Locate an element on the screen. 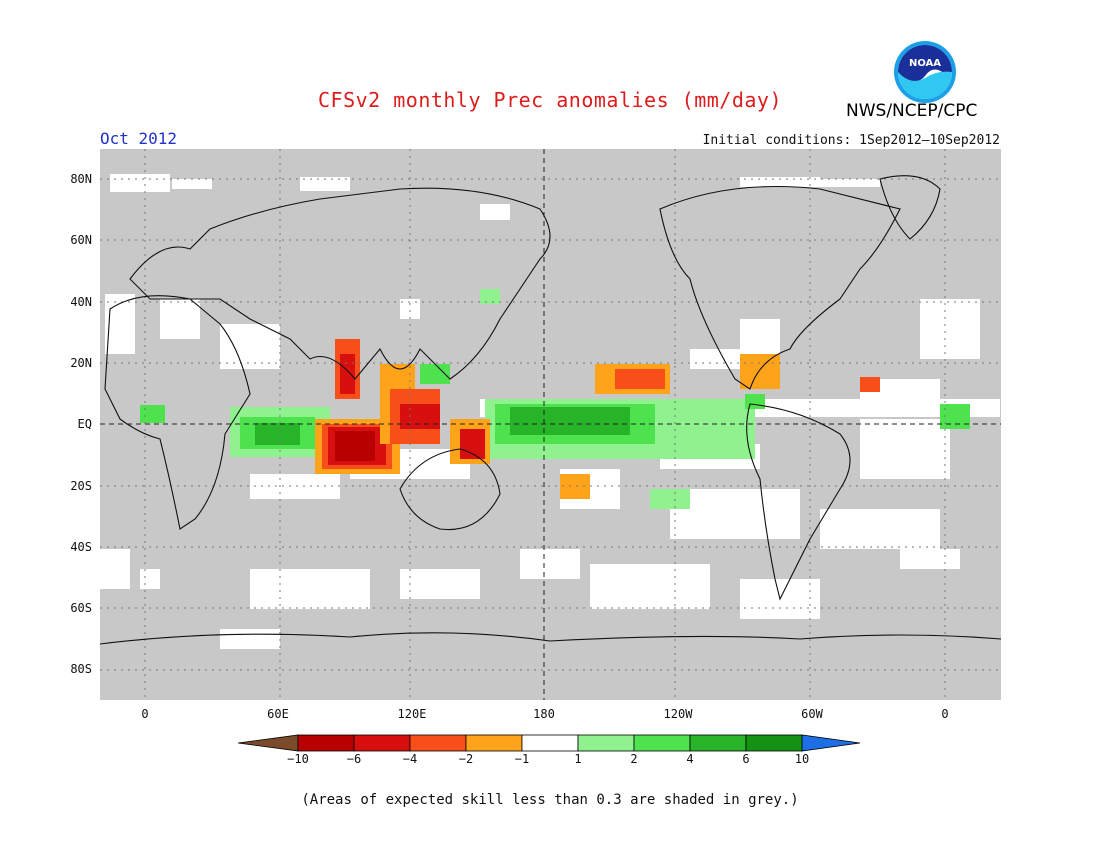 Image resolution: width=1100 pixels, height=850 pixels. colorbar-tick-label: 4 is located at coordinates (690, 759).